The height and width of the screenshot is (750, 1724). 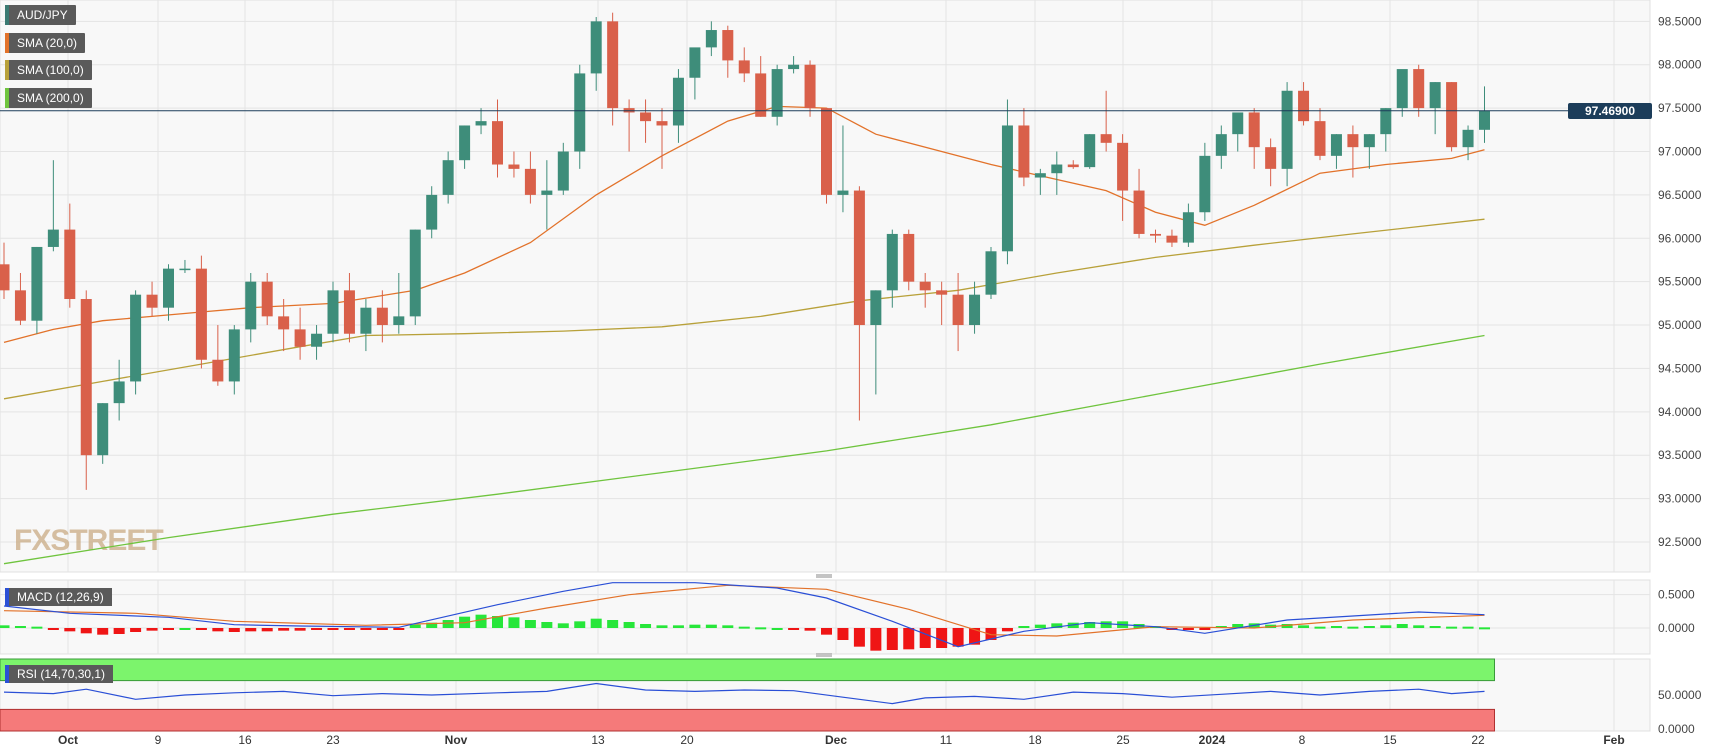 I want to click on price-tick-label: 94.5000, so click(x=1680, y=368).